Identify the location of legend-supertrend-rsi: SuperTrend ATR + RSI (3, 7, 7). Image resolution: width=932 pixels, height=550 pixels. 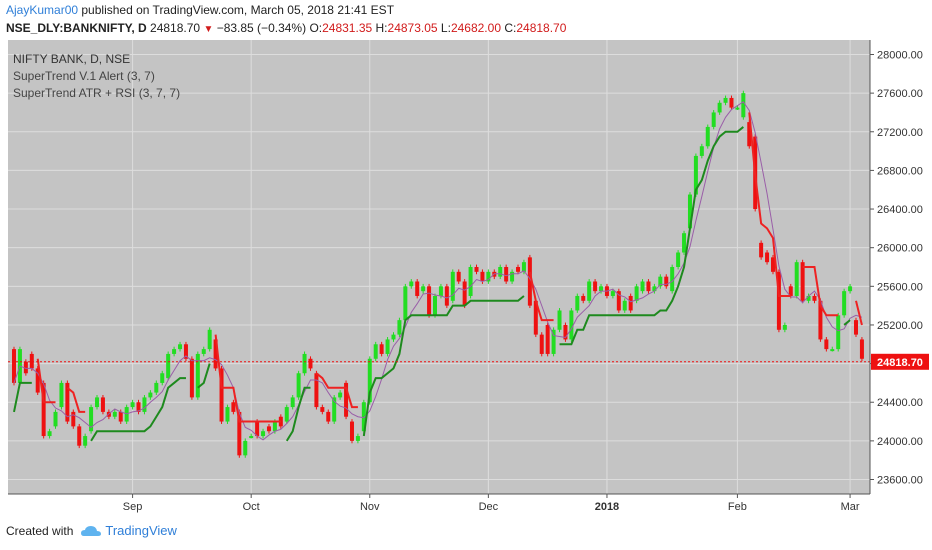
(96, 93).